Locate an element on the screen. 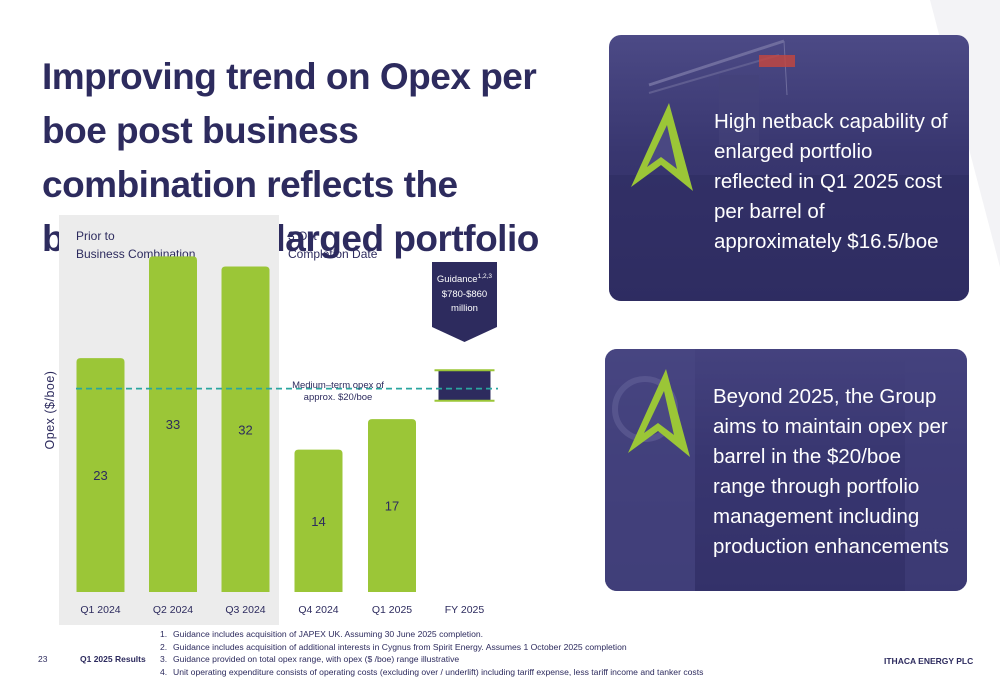 The width and height of the screenshot is (1000, 685). bar-value-label: 14 is located at coordinates (318, 521).